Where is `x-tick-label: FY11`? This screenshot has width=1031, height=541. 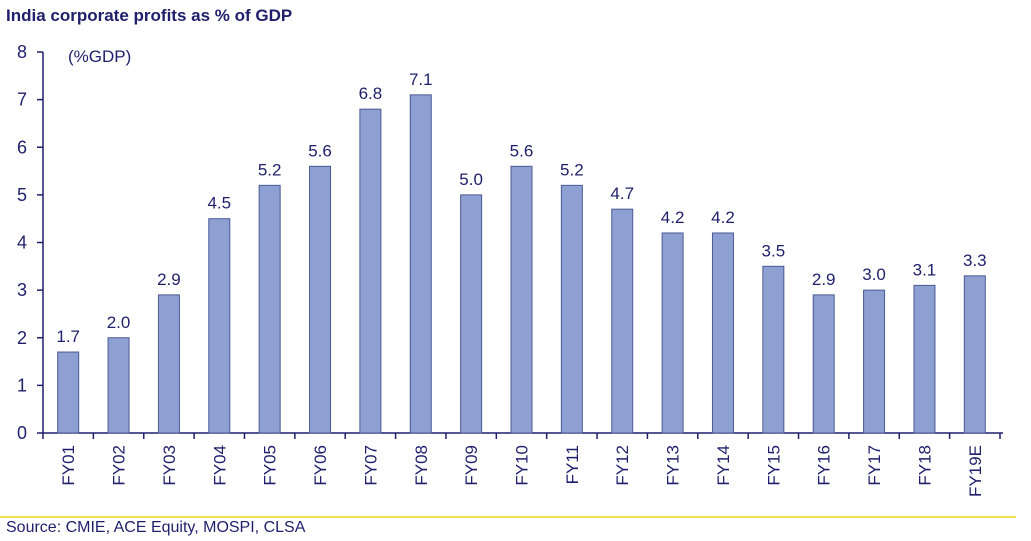
x-tick-label: FY11 is located at coordinates (572, 464).